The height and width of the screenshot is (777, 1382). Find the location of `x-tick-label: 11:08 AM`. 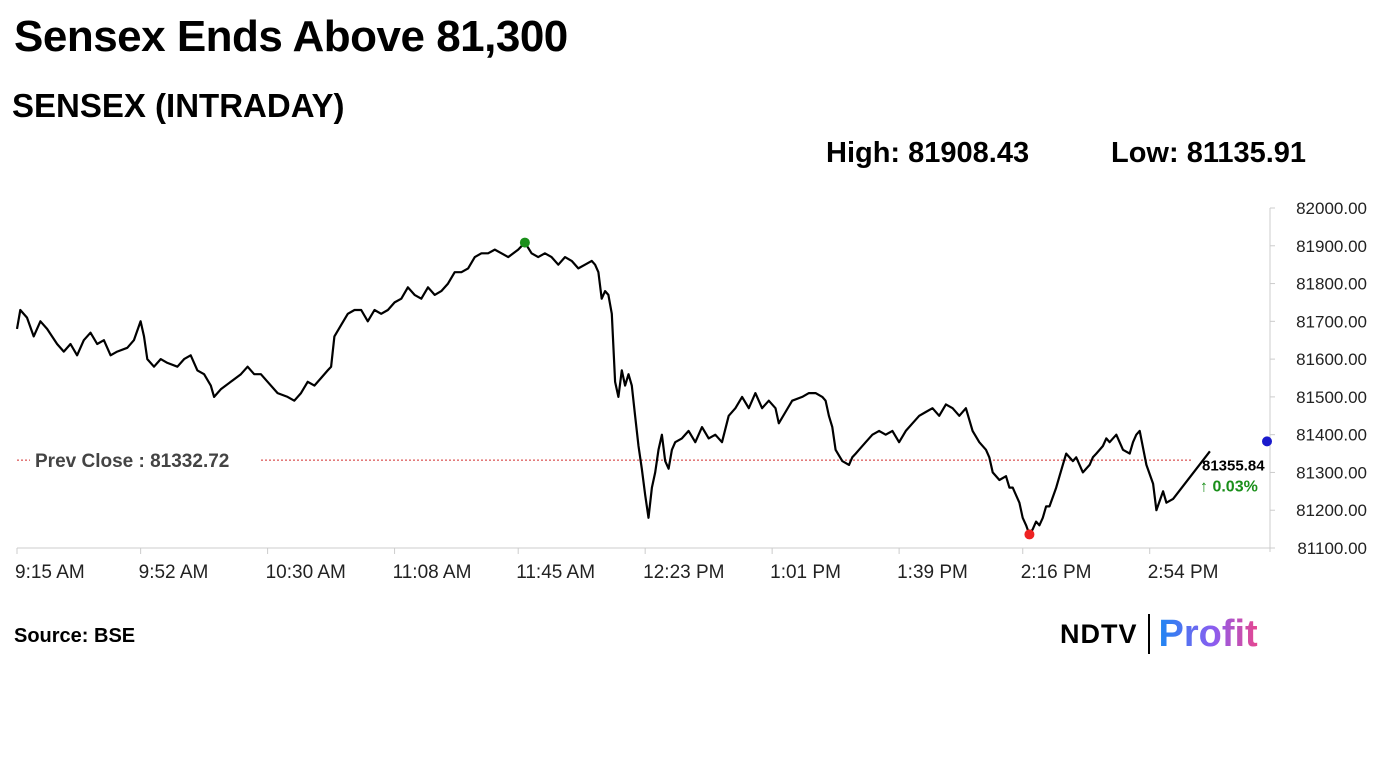

x-tick-label: 11:08 AM is located at coordinates (432, 572).